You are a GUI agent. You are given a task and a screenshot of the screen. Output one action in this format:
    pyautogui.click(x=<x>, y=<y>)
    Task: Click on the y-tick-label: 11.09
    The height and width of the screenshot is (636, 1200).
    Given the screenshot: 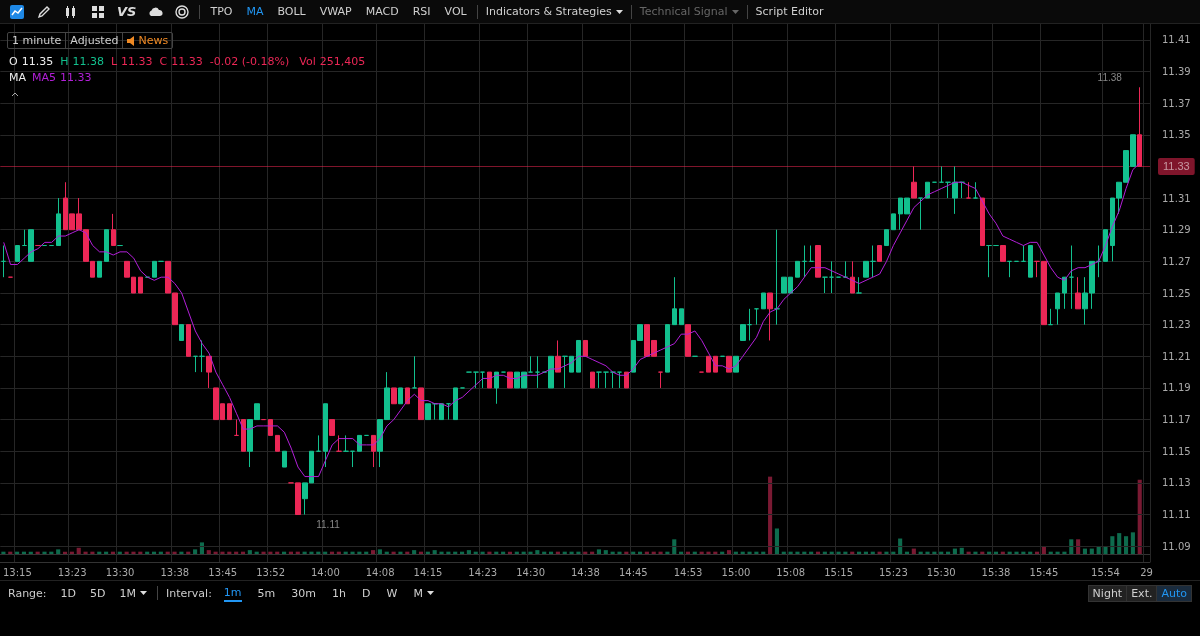 What is the action you would take?
    pyautogui.click(x=1176, y=546)
    